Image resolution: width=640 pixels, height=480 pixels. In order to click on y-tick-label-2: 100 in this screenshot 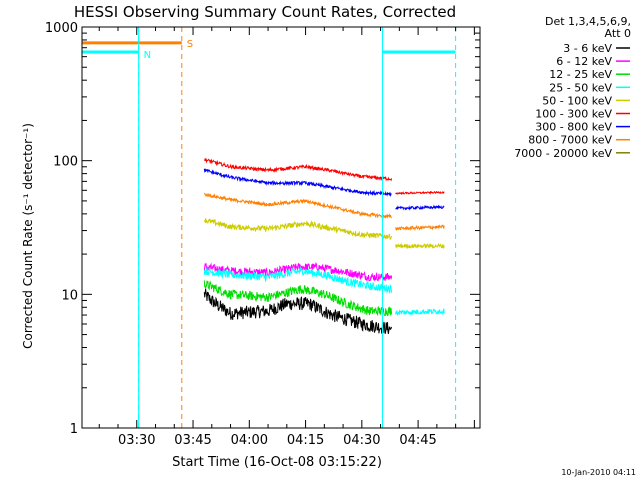, I will do `click(65, 162)`.